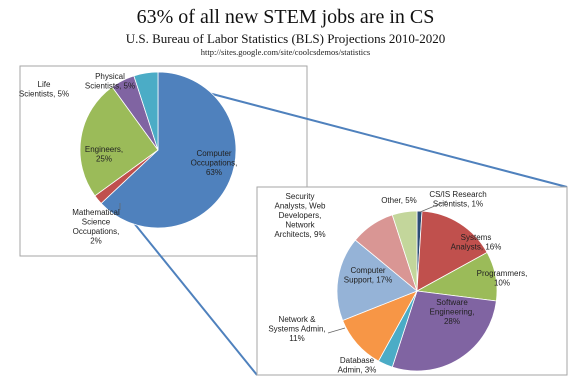  What do you see at coordinates (96, 231) in the screenshot?
I see `label-mathematical-science-line: Occupations,` at bounding box center [96, 231].